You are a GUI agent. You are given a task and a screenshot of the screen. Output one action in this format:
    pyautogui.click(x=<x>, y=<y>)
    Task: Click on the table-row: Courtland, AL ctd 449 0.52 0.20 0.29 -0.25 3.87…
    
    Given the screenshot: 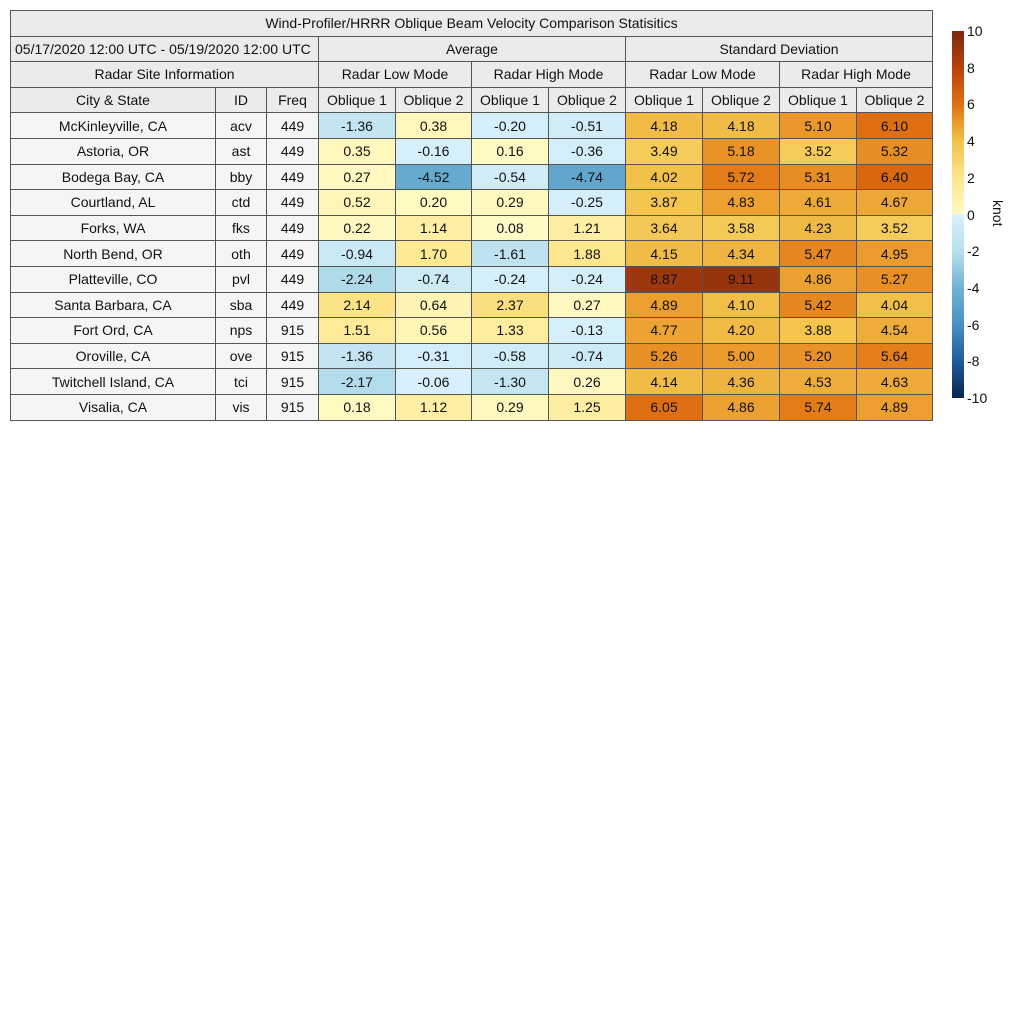 What is the action you would take?
    pyautogui.click(x=471, y=202)
    